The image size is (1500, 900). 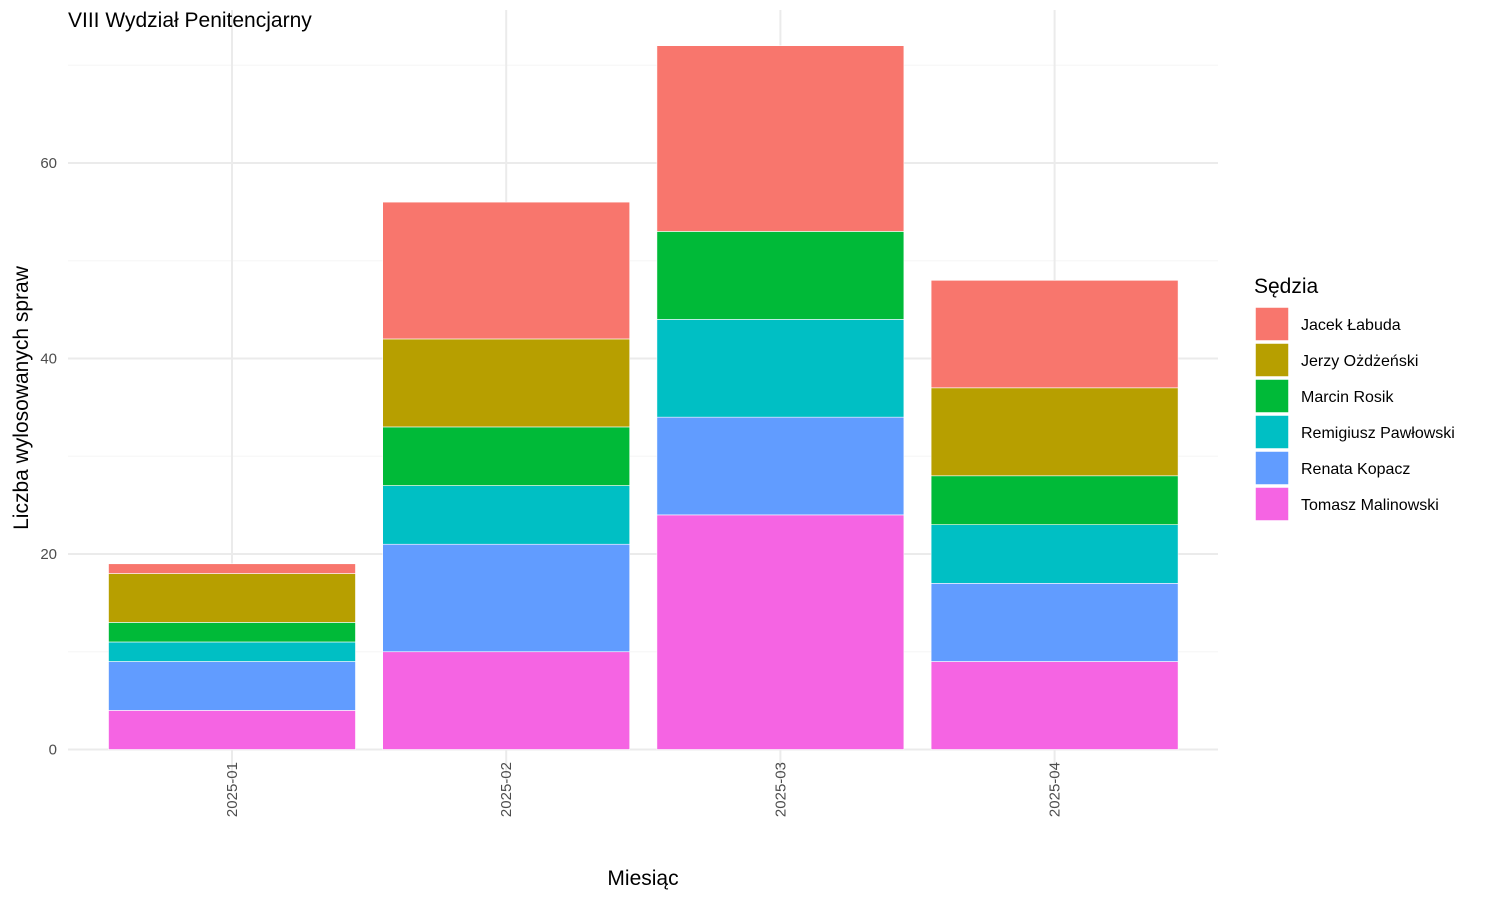 I want to click on bar-segment-2025-02-marcin-rosik, so click(x=506, y=456).